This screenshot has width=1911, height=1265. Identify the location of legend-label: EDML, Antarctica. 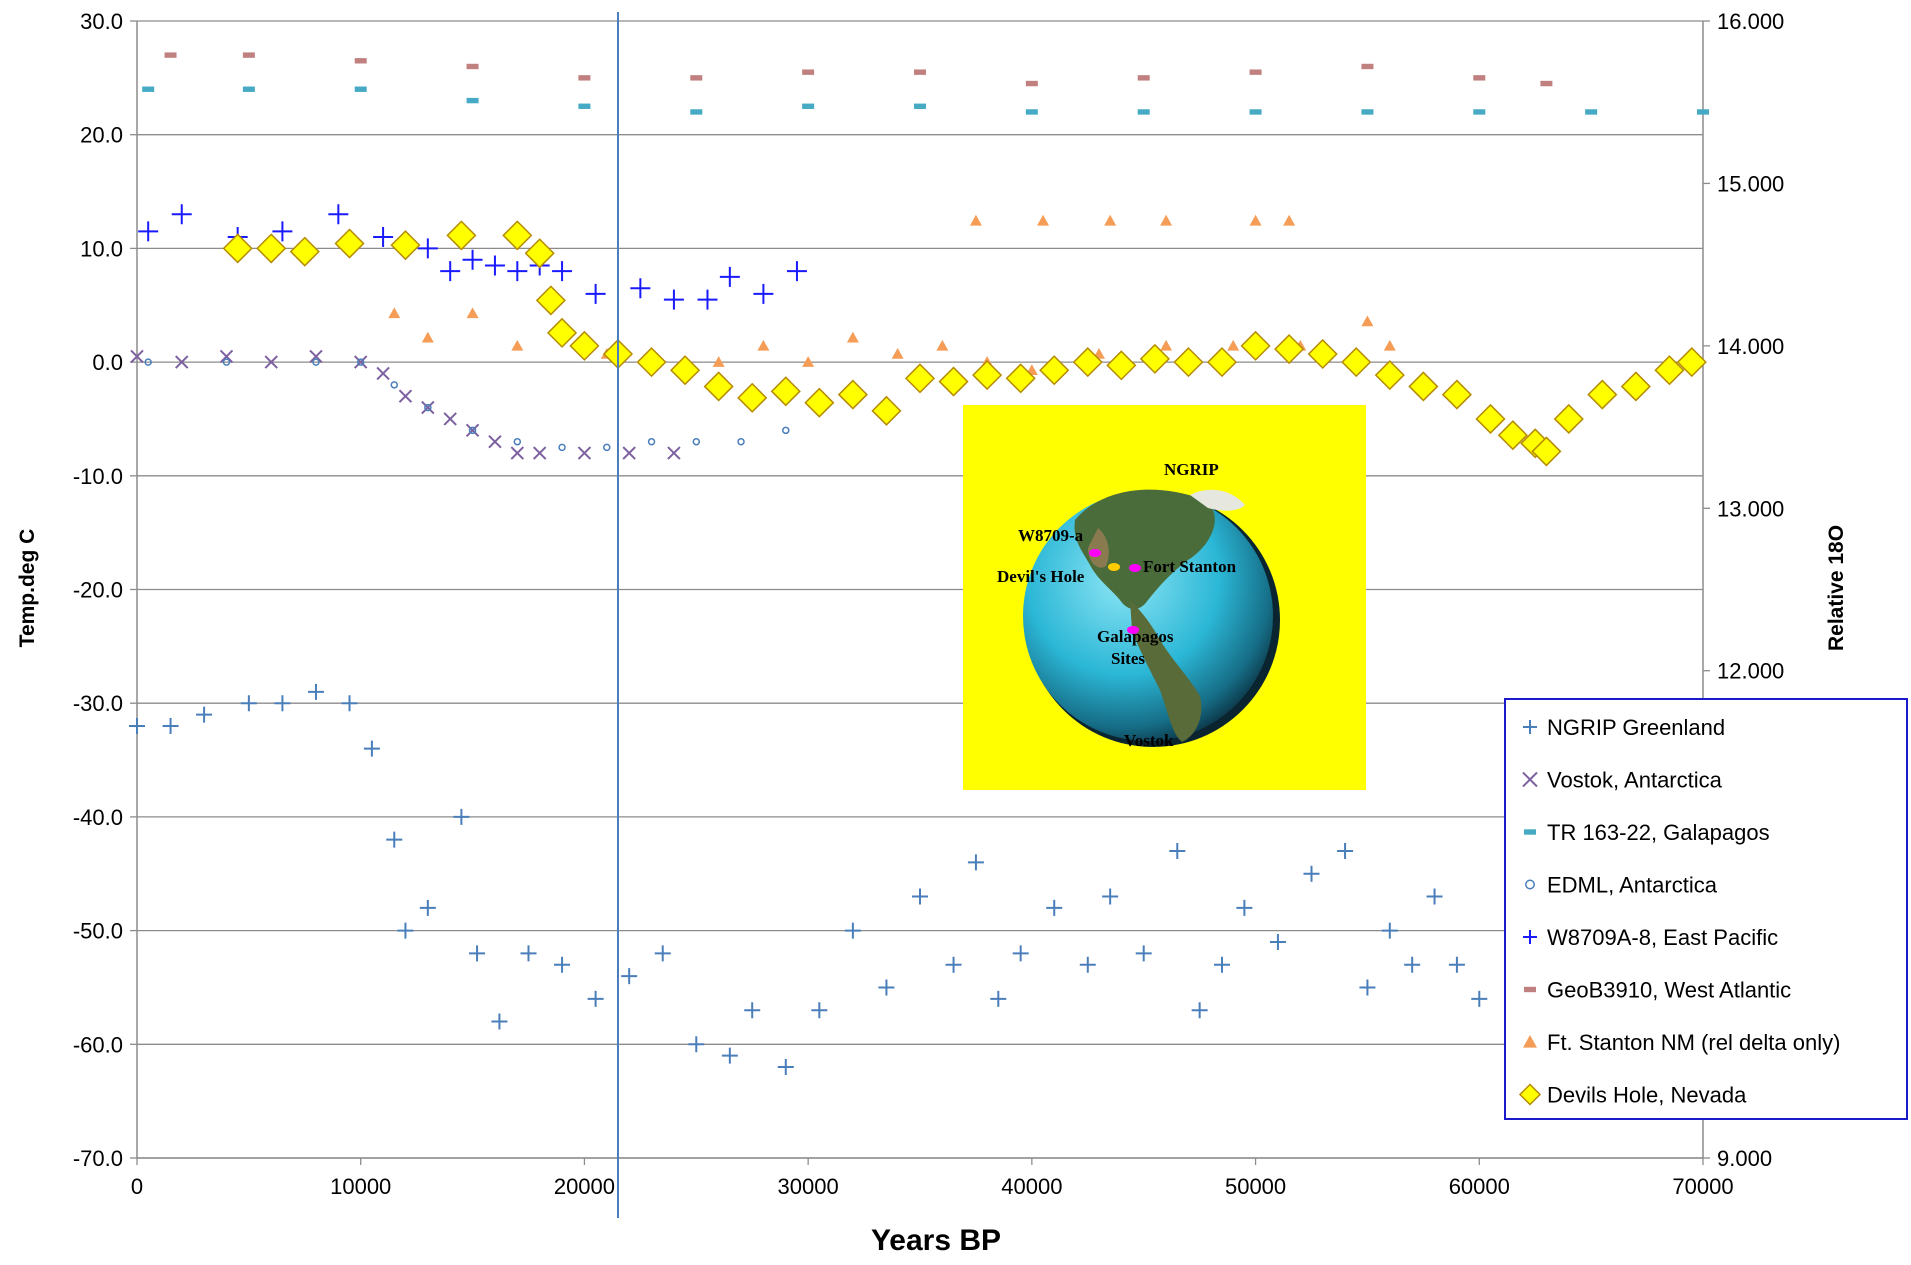
(1632, 885).